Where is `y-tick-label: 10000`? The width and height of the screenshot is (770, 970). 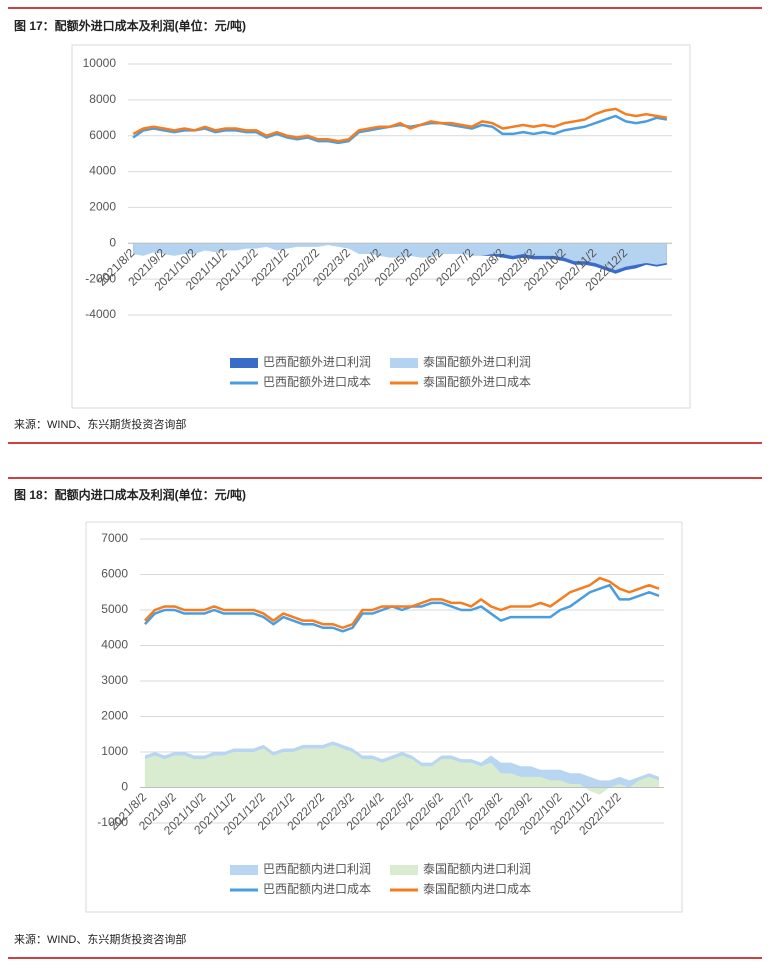 y-tick-label: 10000 is located at coordinates (100, 63).